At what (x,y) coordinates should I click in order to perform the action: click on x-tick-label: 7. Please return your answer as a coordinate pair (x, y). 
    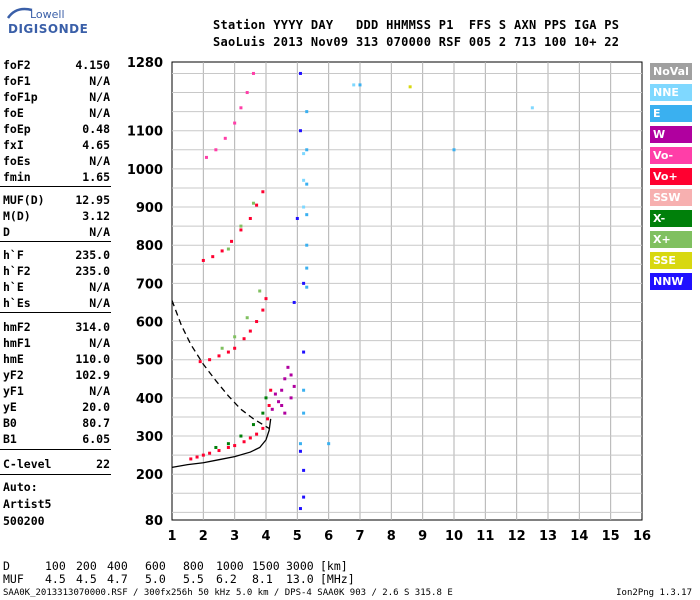
    Looking at the image, I should click on (359, 536).